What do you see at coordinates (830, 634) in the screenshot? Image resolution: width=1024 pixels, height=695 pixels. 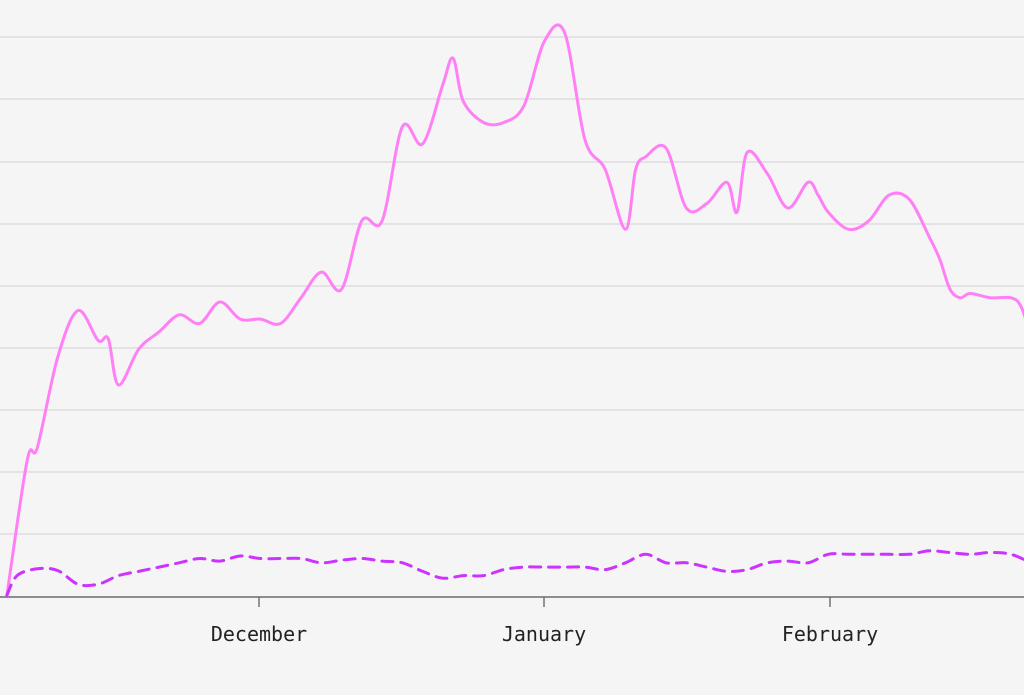 I see `x-tick-label: February` at bounding box center [830, 634].